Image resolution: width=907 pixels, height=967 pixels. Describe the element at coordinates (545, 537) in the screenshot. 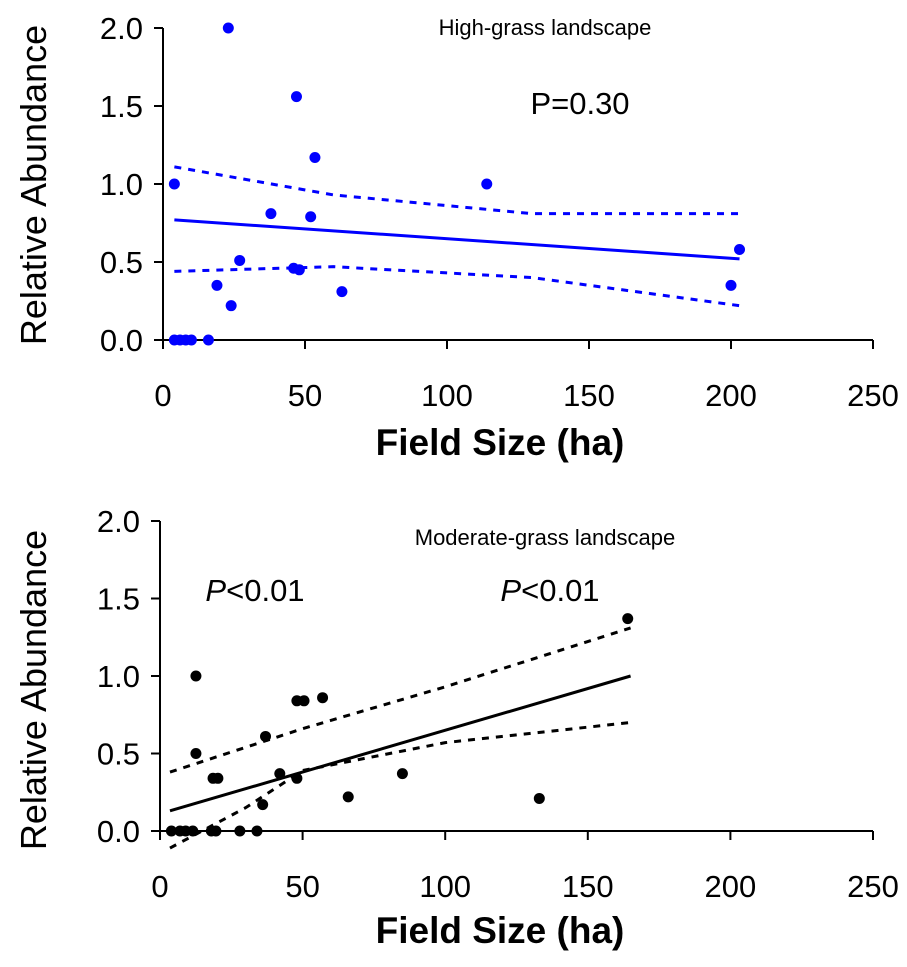

I see `chart-title: Moderate-grass landscape` at that location.